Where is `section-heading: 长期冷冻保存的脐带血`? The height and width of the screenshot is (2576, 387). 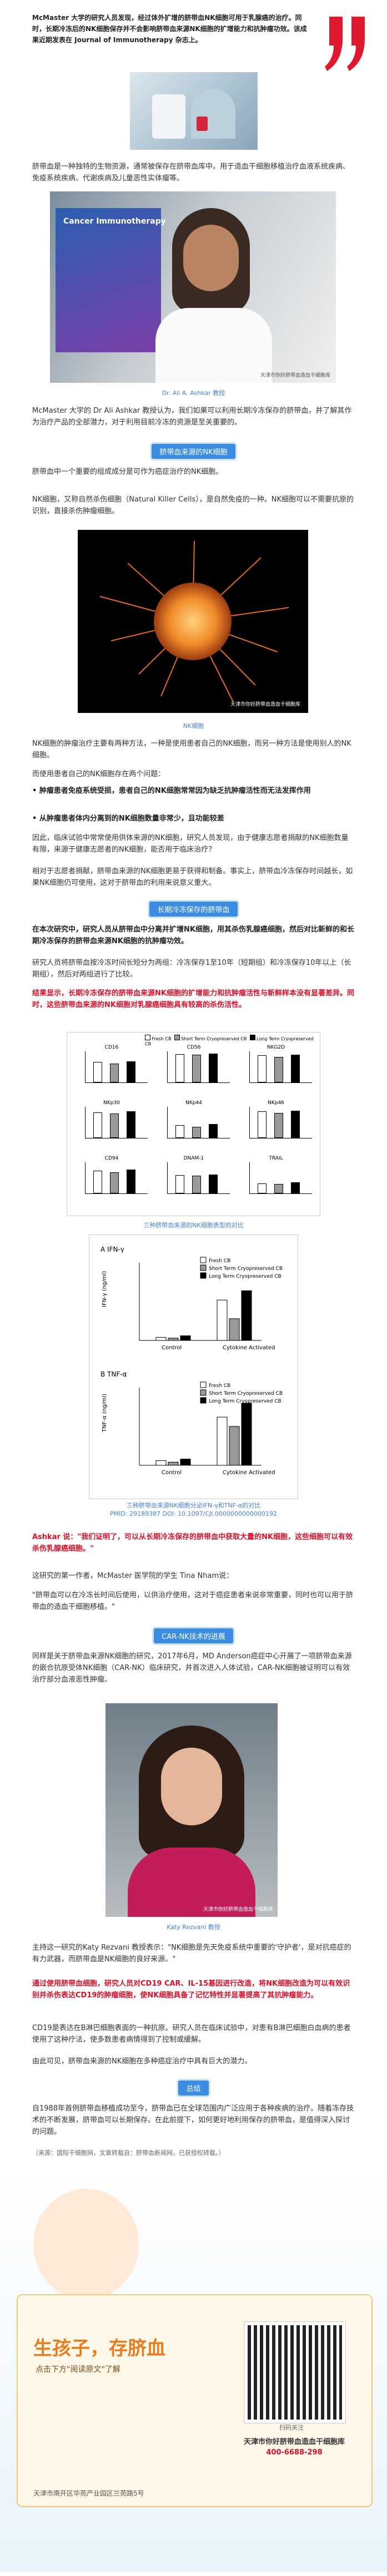 section-heading: 长期冷冻保存的脐带血 is located at coordinates (193, 909).